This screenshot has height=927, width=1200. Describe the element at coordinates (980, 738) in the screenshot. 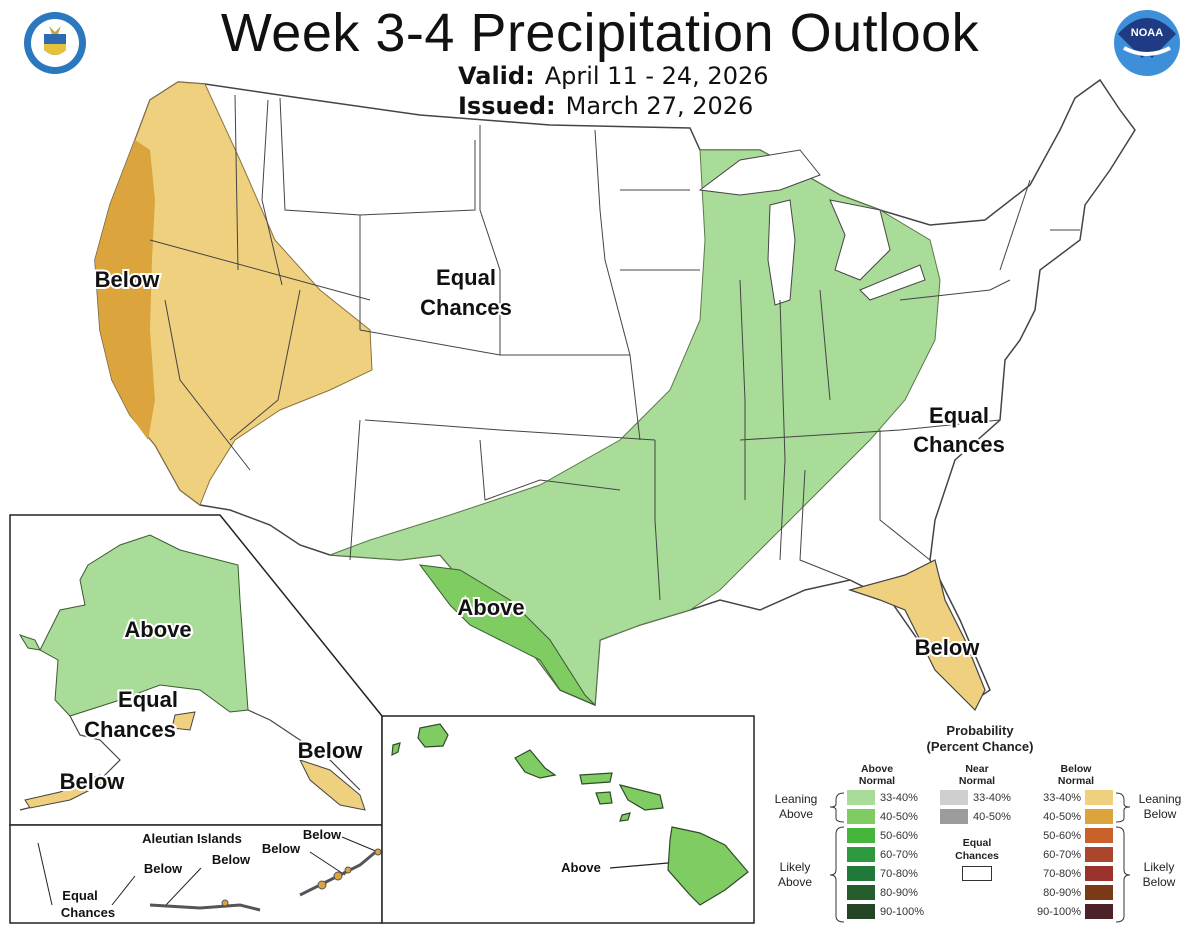

I see `legend-title: Probability (Percent Chance)` at that location.